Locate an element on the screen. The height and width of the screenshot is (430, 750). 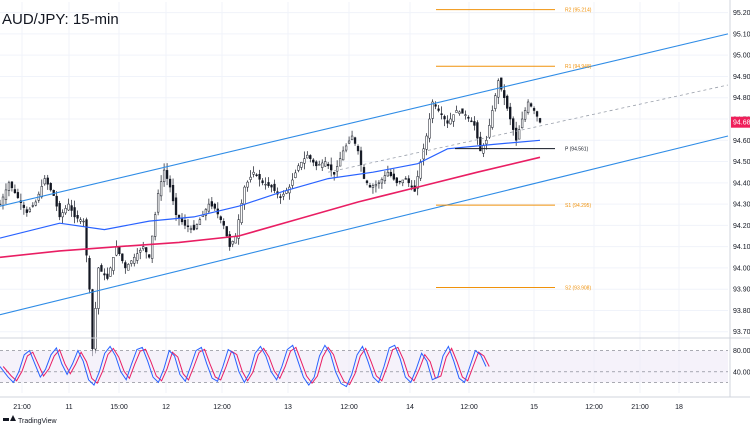
tradingview-logo: TradingView is located at coordinates (30, 420).